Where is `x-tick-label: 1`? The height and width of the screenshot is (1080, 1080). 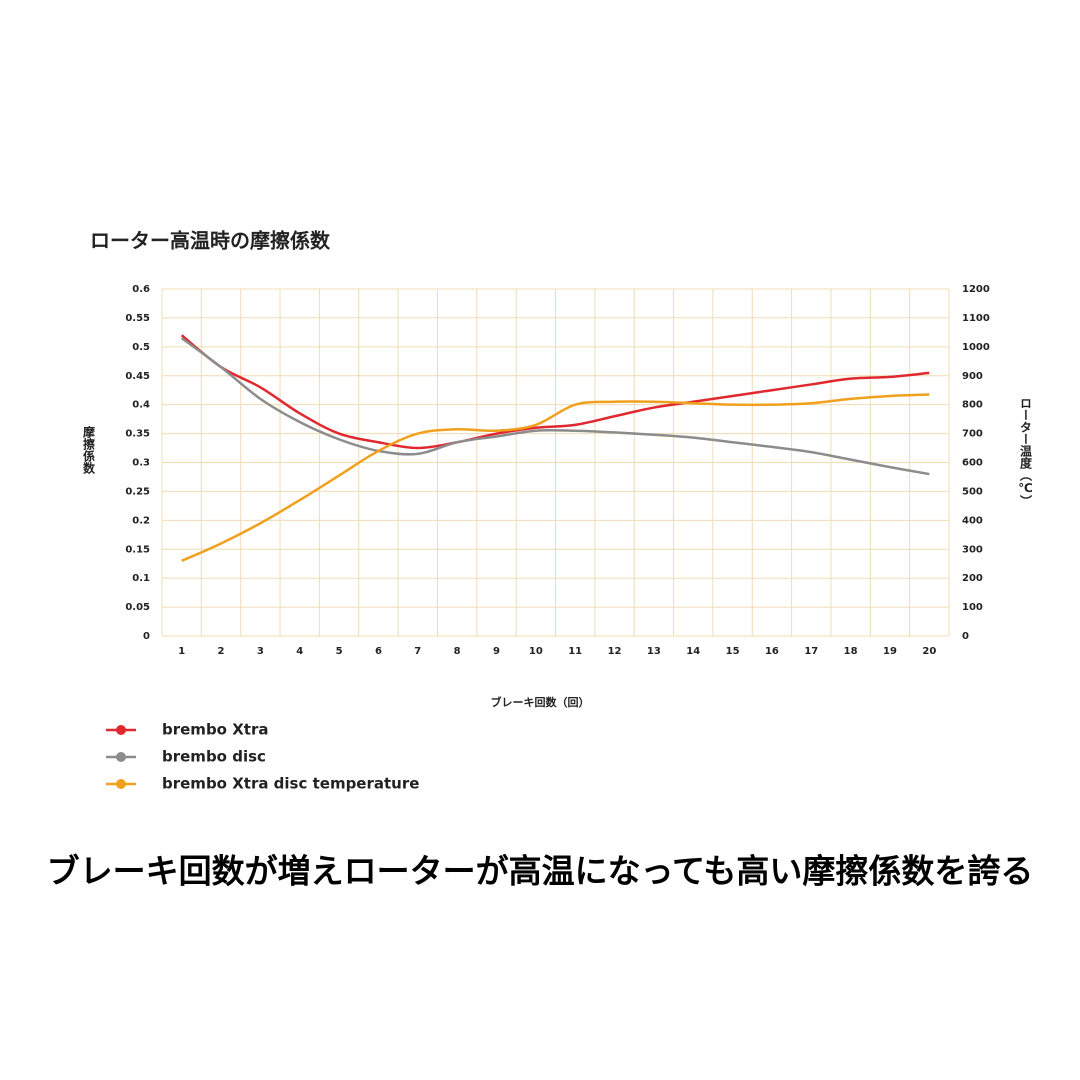
x-tick-label: 1 is located at coordinates (181, 651).